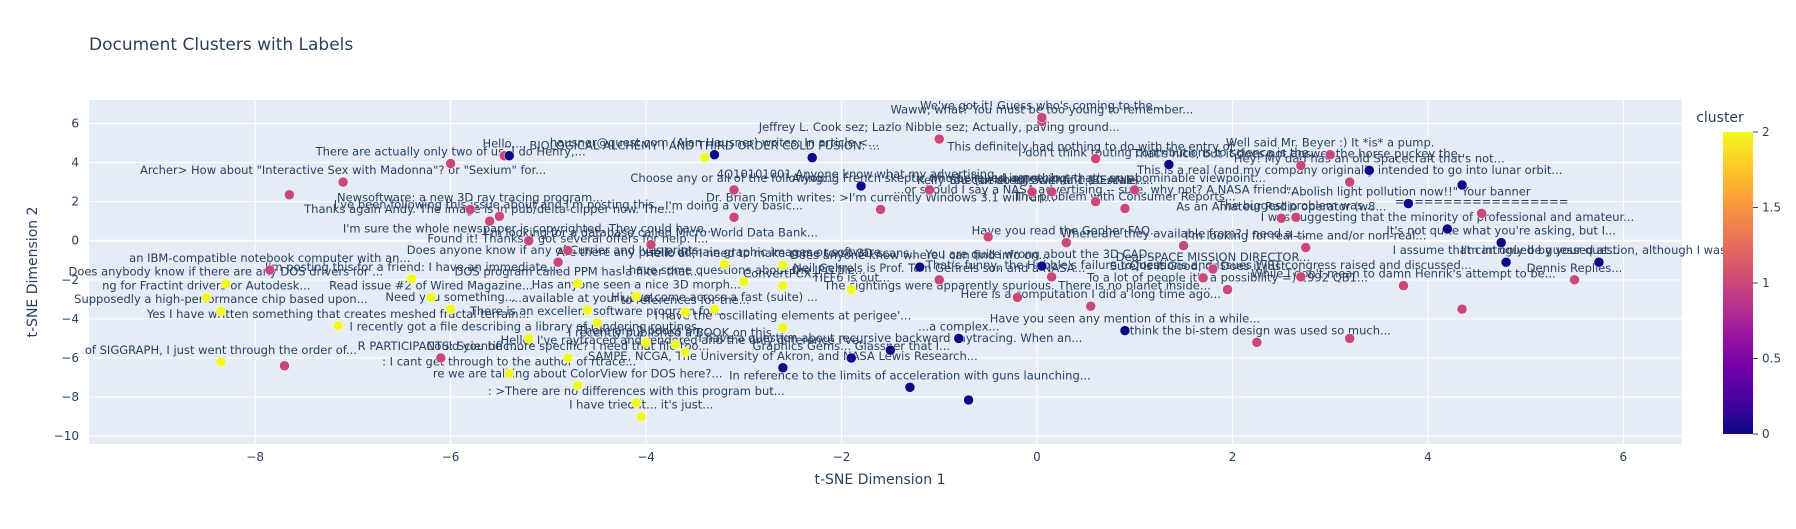 This screenshot has height=529, width=1796. Describe the element at coordinates (1428, 457) in the screenshot. I see `x-tick-label: 4` at that location.